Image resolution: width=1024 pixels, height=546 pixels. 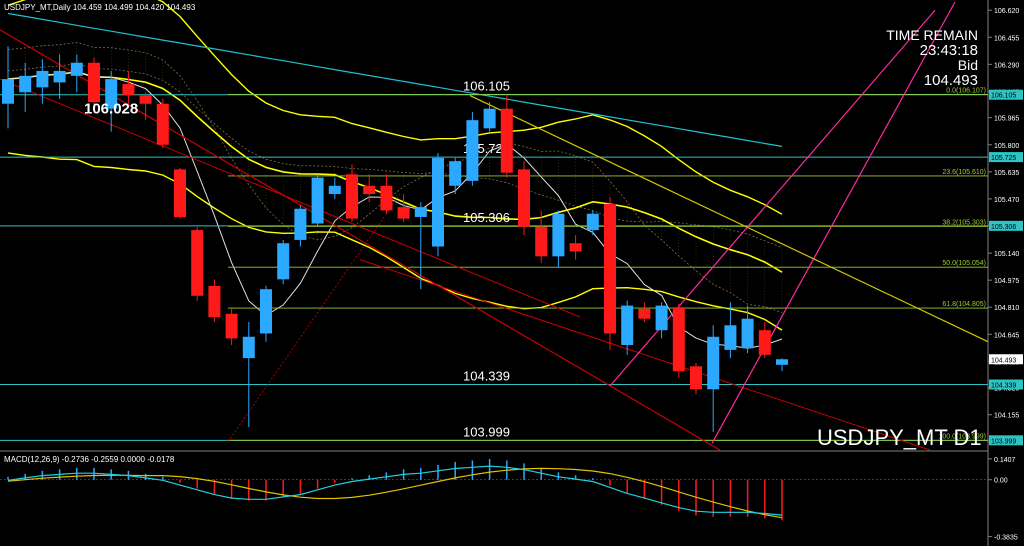 I want to click on macd-main-line, so click(x=395, y=490).